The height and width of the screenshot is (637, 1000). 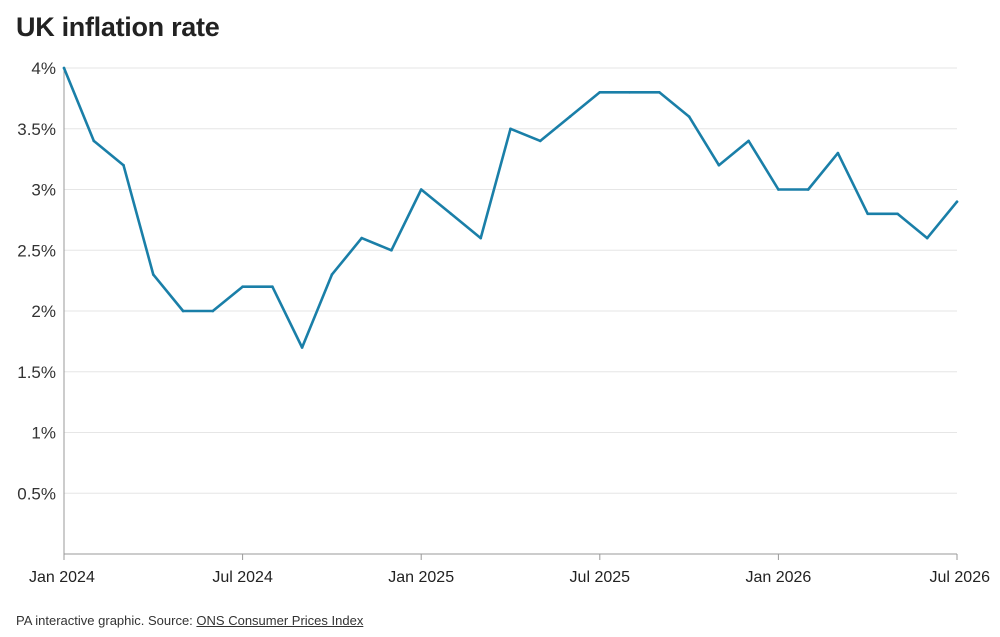 What do you see at coordinates (600, 577) in the screenshot?
I see `x-tick-label: Jul 2025` at bounding box center [600, 577].